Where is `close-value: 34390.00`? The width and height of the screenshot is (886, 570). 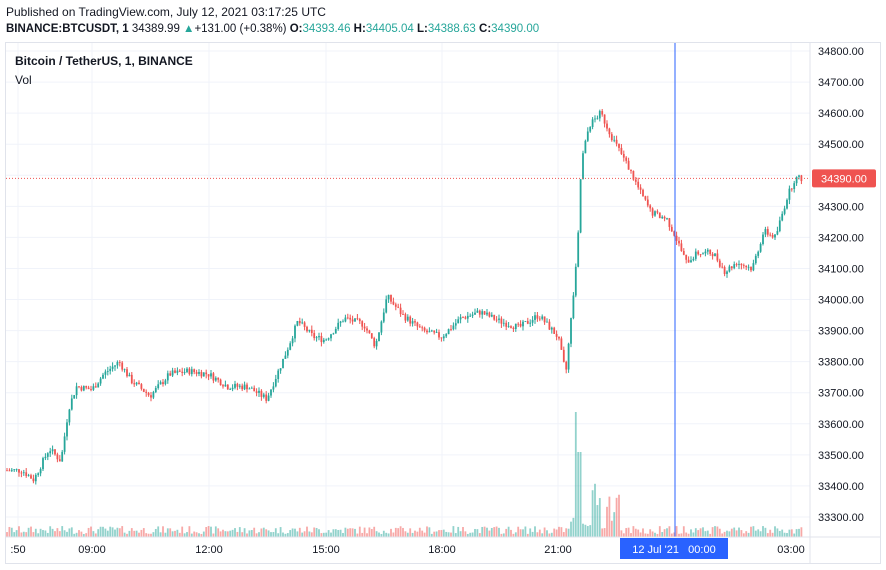
close-value: 34390.00 is located at coordinates (515, 29).